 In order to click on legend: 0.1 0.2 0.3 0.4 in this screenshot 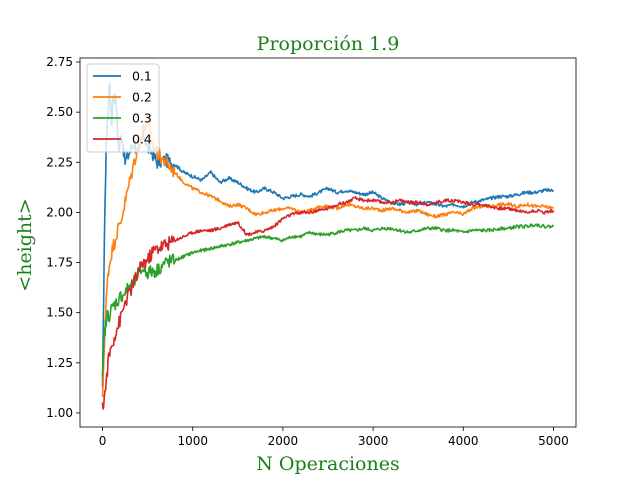, I will do `click(123, 108)`.